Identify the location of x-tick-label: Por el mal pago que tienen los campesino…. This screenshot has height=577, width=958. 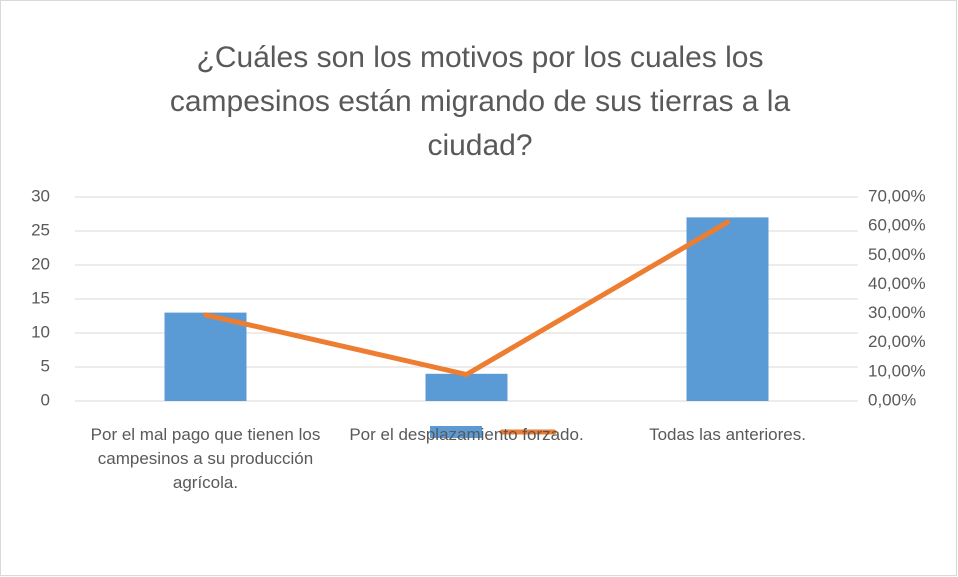
(205, 458).